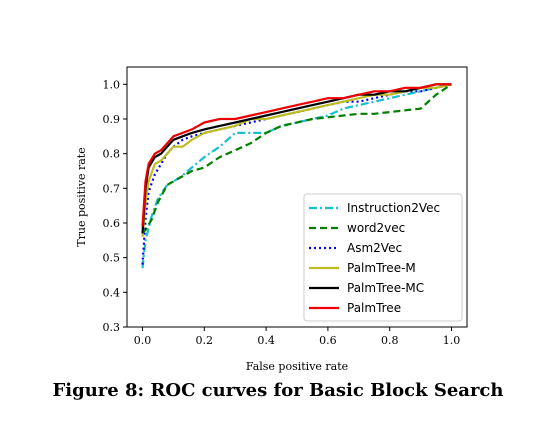 The width and height of the screenshot is (556, 423). What do you see at coordinates (112, 327) in the screenshot?
I see `y-tick-label: 0.3` at bounding box center [112, 327].